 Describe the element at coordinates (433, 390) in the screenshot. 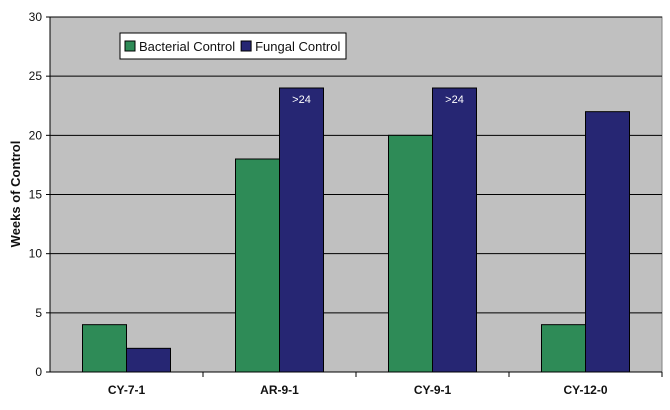

I see `x-tick-label: CY-9-1` at that location.